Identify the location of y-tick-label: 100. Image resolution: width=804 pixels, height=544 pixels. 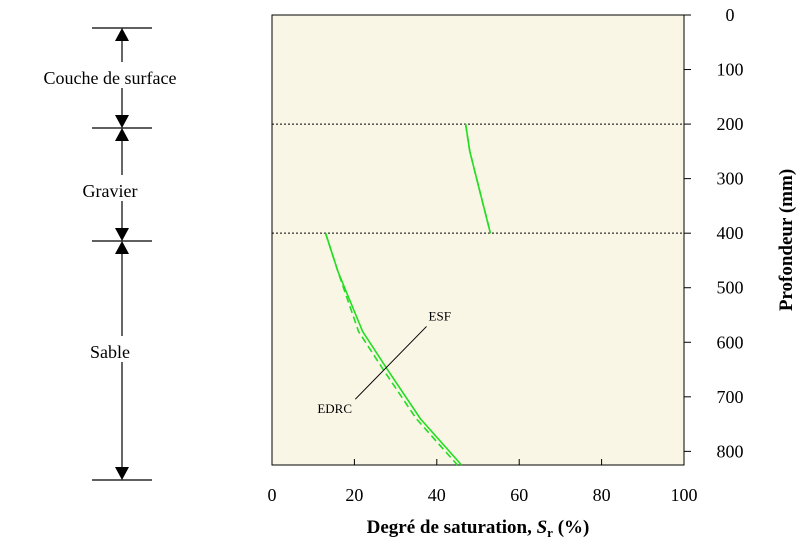
(730, 70).